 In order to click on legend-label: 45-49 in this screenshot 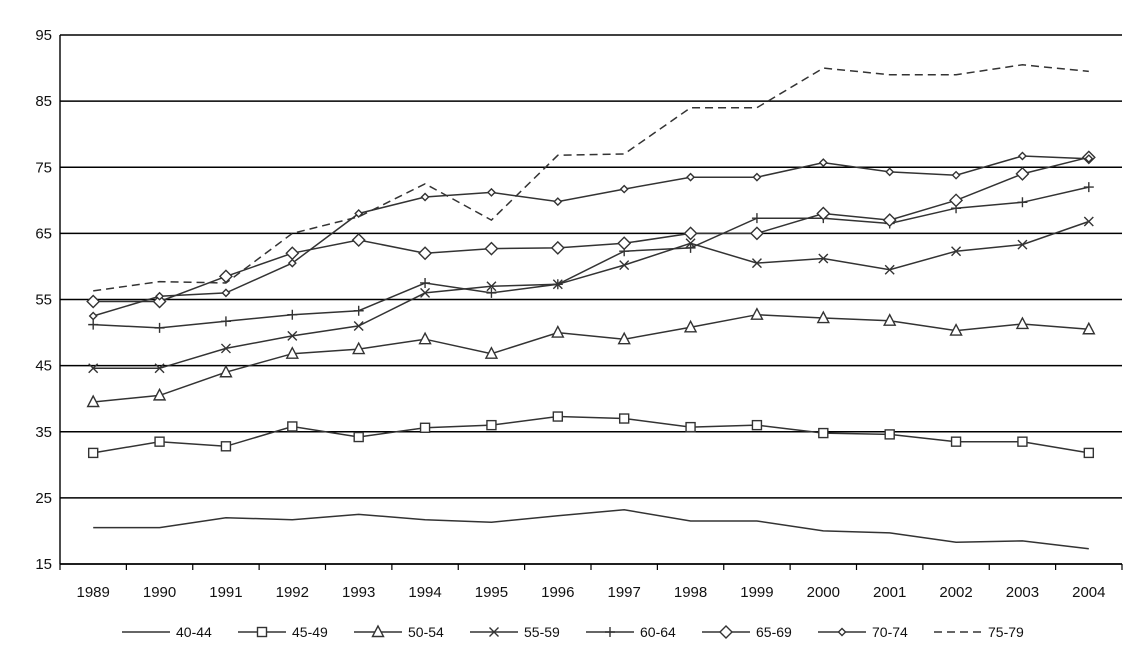, I will do `click(310, 632)`.